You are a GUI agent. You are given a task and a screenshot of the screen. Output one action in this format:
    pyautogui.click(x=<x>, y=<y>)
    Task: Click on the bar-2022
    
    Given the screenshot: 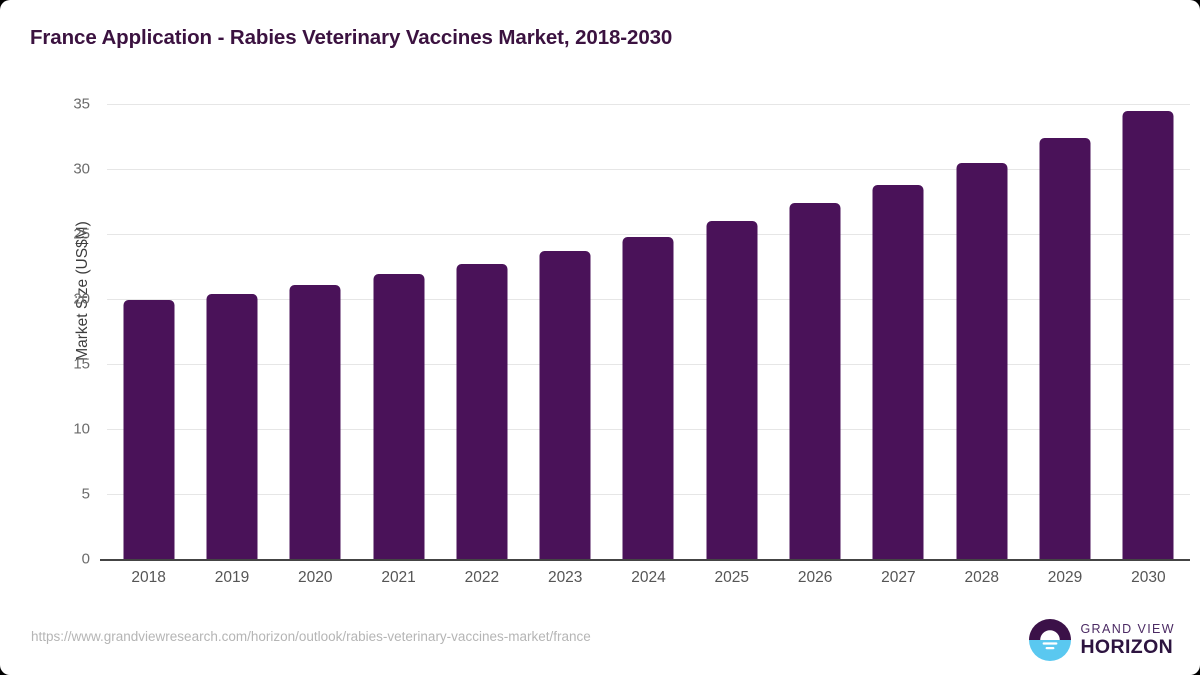 What is the action you would take?
    pyautogui.click(x=482, y=411)
    